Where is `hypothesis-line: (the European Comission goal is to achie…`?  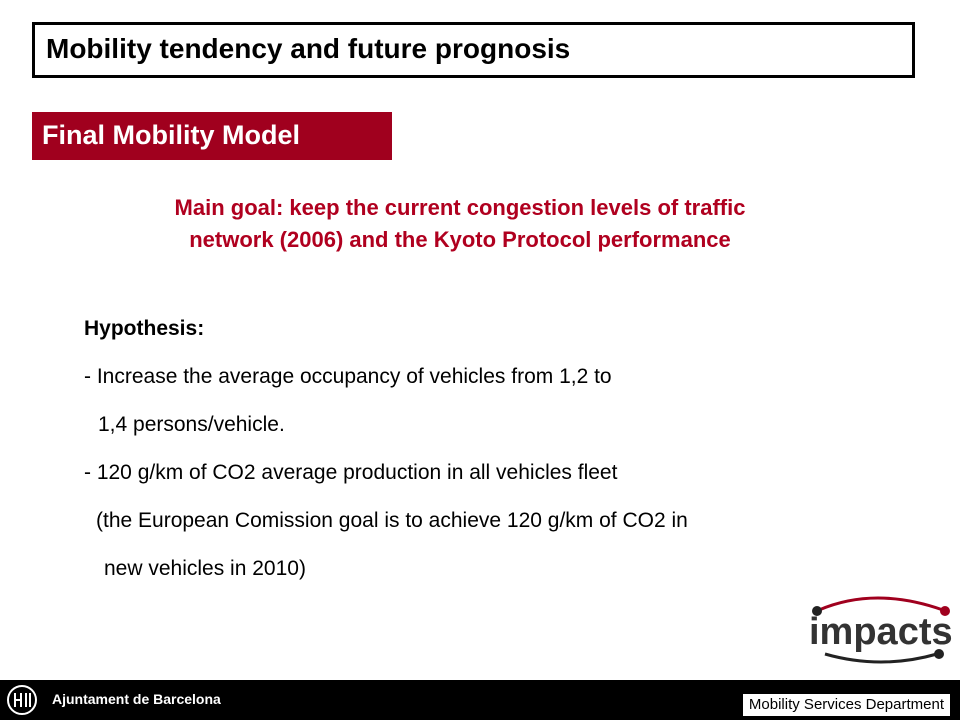
hypothesis-line: (the European Comission goal is to achie… is located at coordinates (392, 520).